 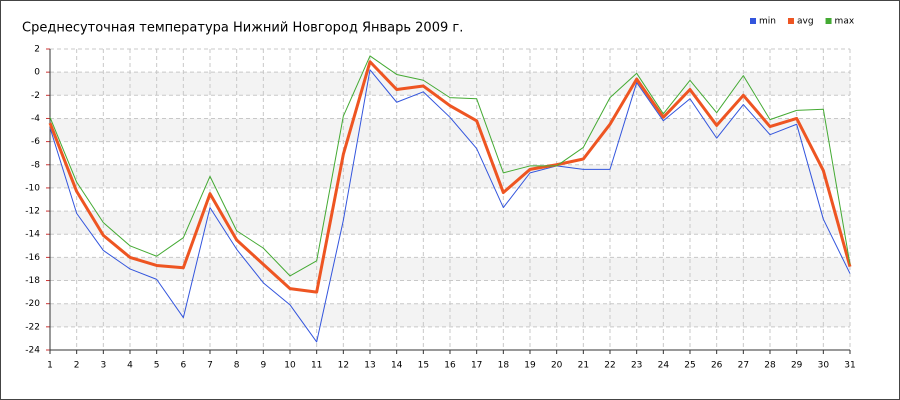 I want to click on legend-label: avg, so click(x=805, y=22).